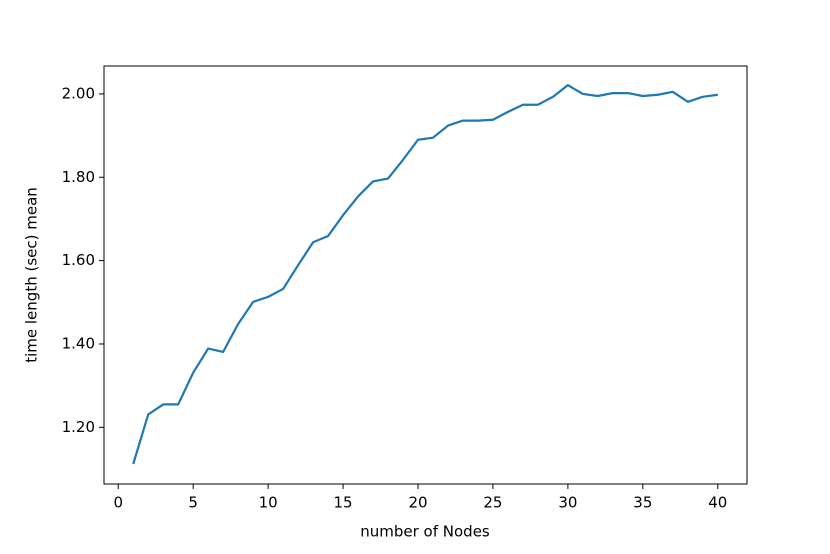  Describe the element at coordinates (32, 275) in the screenshot. I see `y-axis-label: time length (sec) mean` at that location.